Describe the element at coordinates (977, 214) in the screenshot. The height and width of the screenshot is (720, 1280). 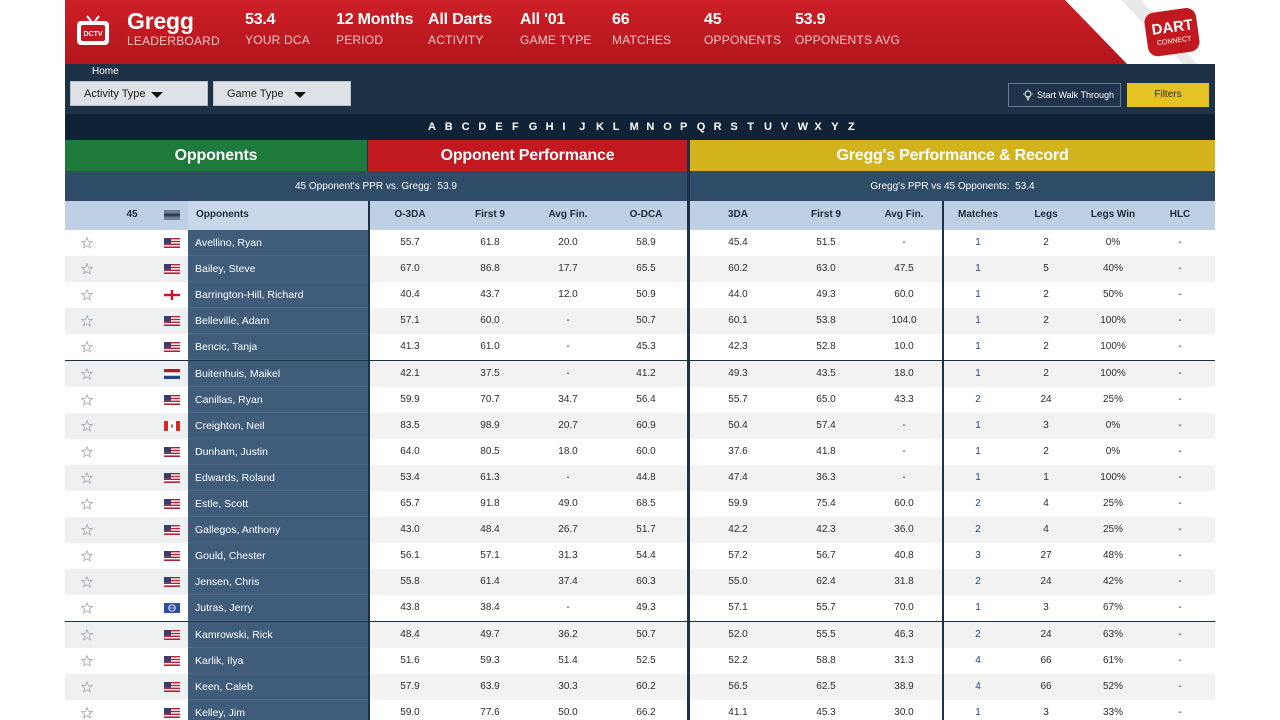
I see `col-matches: Matches` at that location.